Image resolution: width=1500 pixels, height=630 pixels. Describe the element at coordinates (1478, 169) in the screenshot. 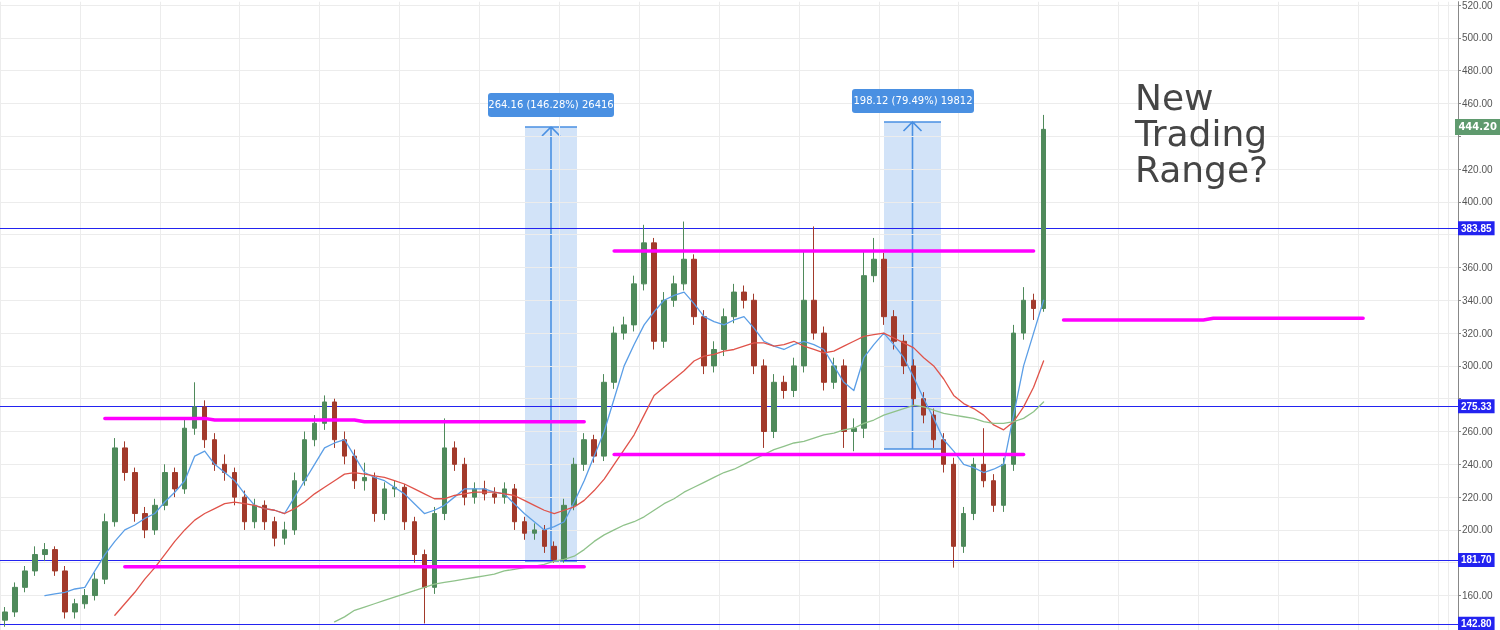

I see `y-tick-label: 420.00` at that location.